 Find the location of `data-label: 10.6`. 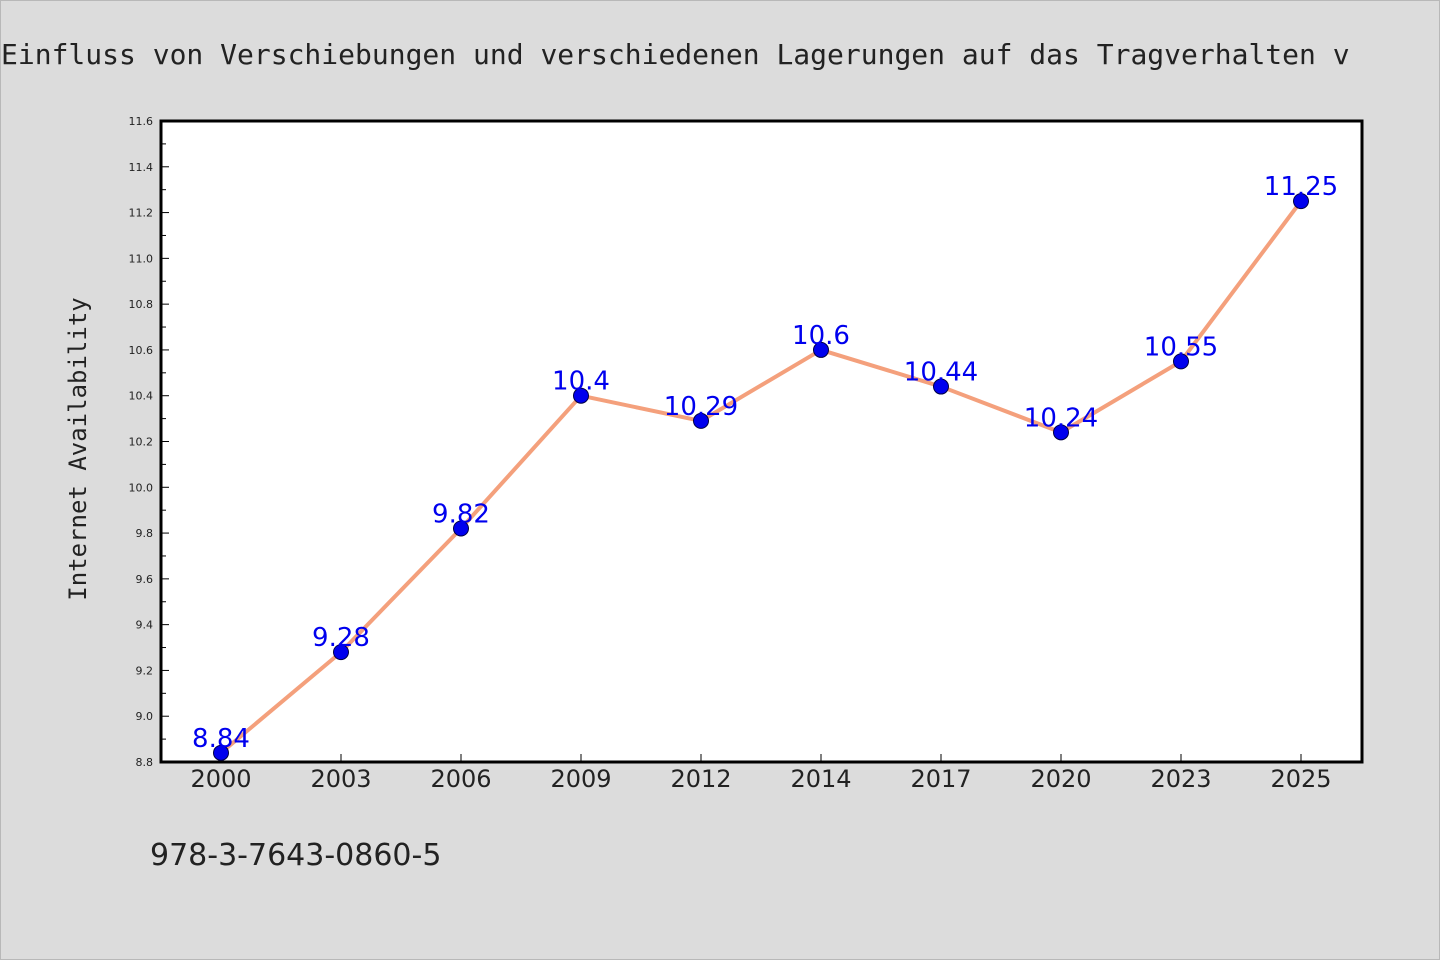

data-label: 10.6 is located at coordinates (821, 336).